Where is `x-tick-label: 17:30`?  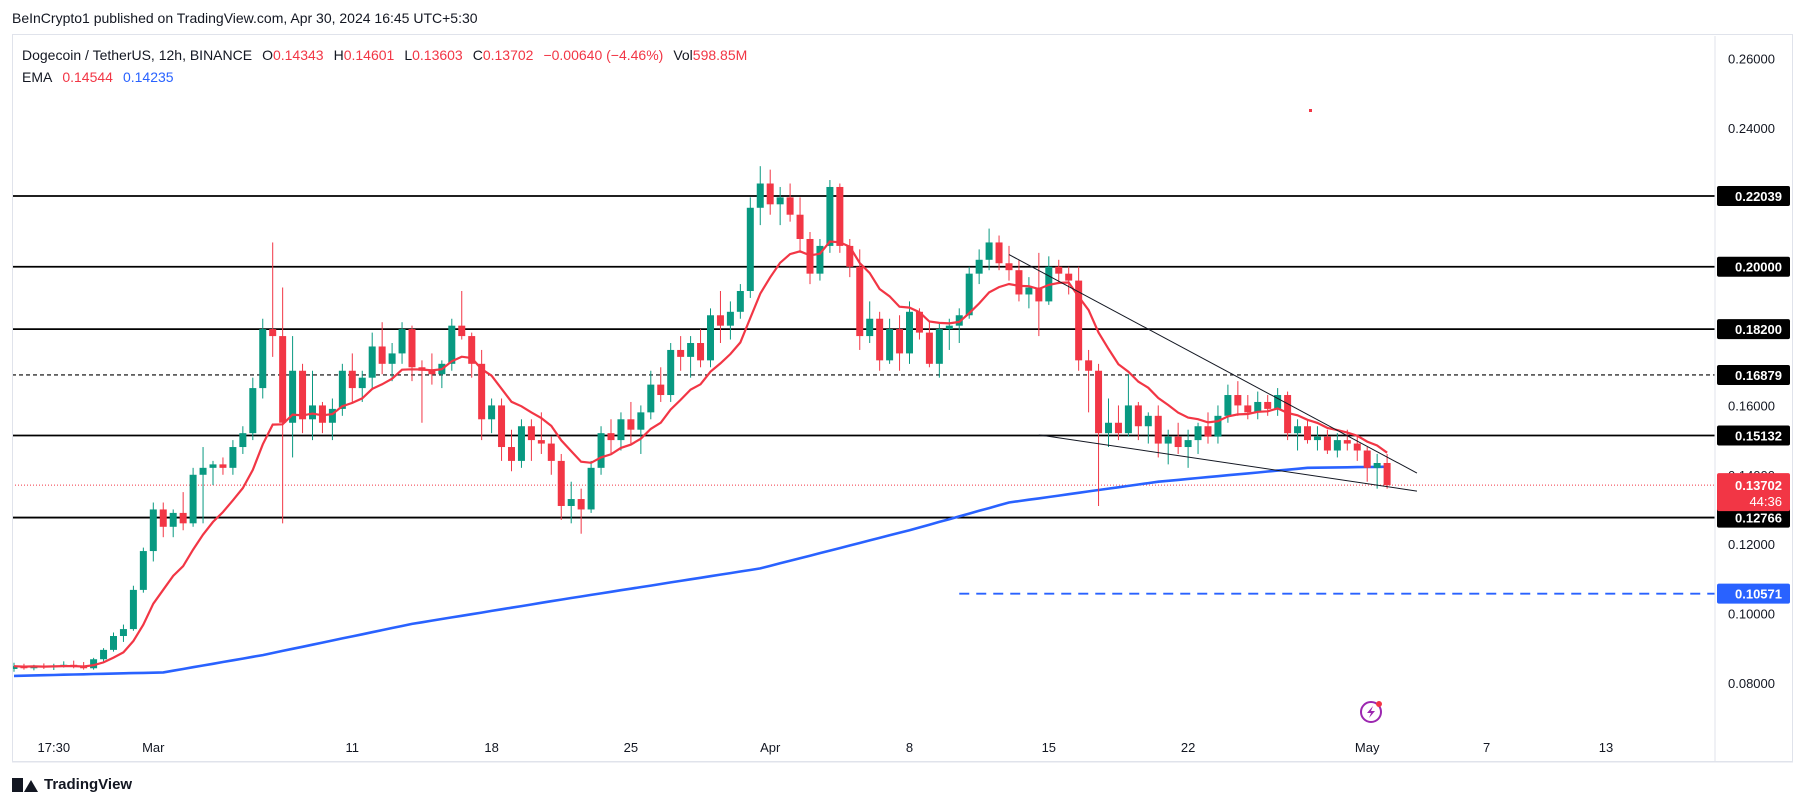 x-tick-label: 17:30 is located at coordinates (54, 747).